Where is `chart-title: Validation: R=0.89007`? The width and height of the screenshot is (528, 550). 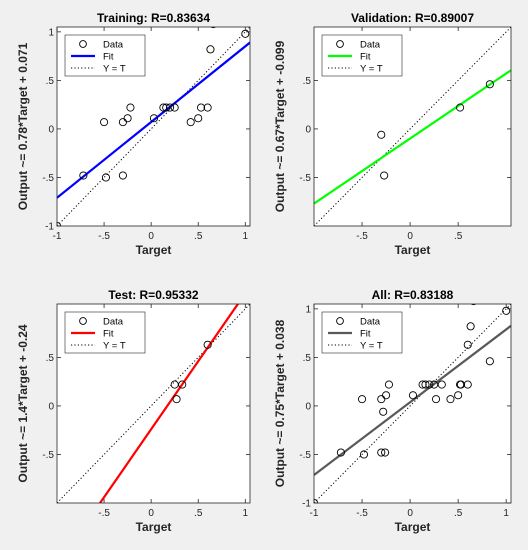 chart-title: Validation: R=0.89007 is located at coordinates (412, 18).